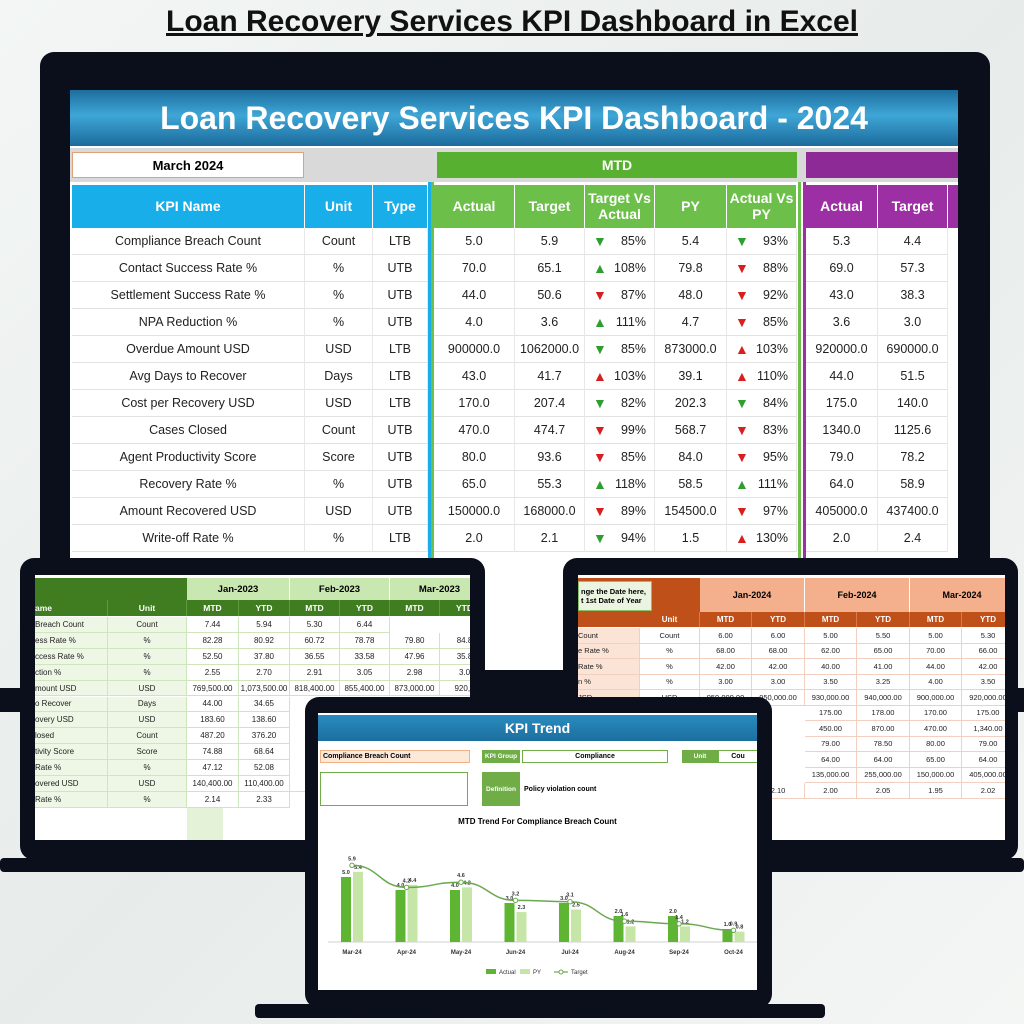  What do you see at coordinates (340, 589) in the screenshot?
I see `month-header: Feb-2023` at bounding box center [340, 589].